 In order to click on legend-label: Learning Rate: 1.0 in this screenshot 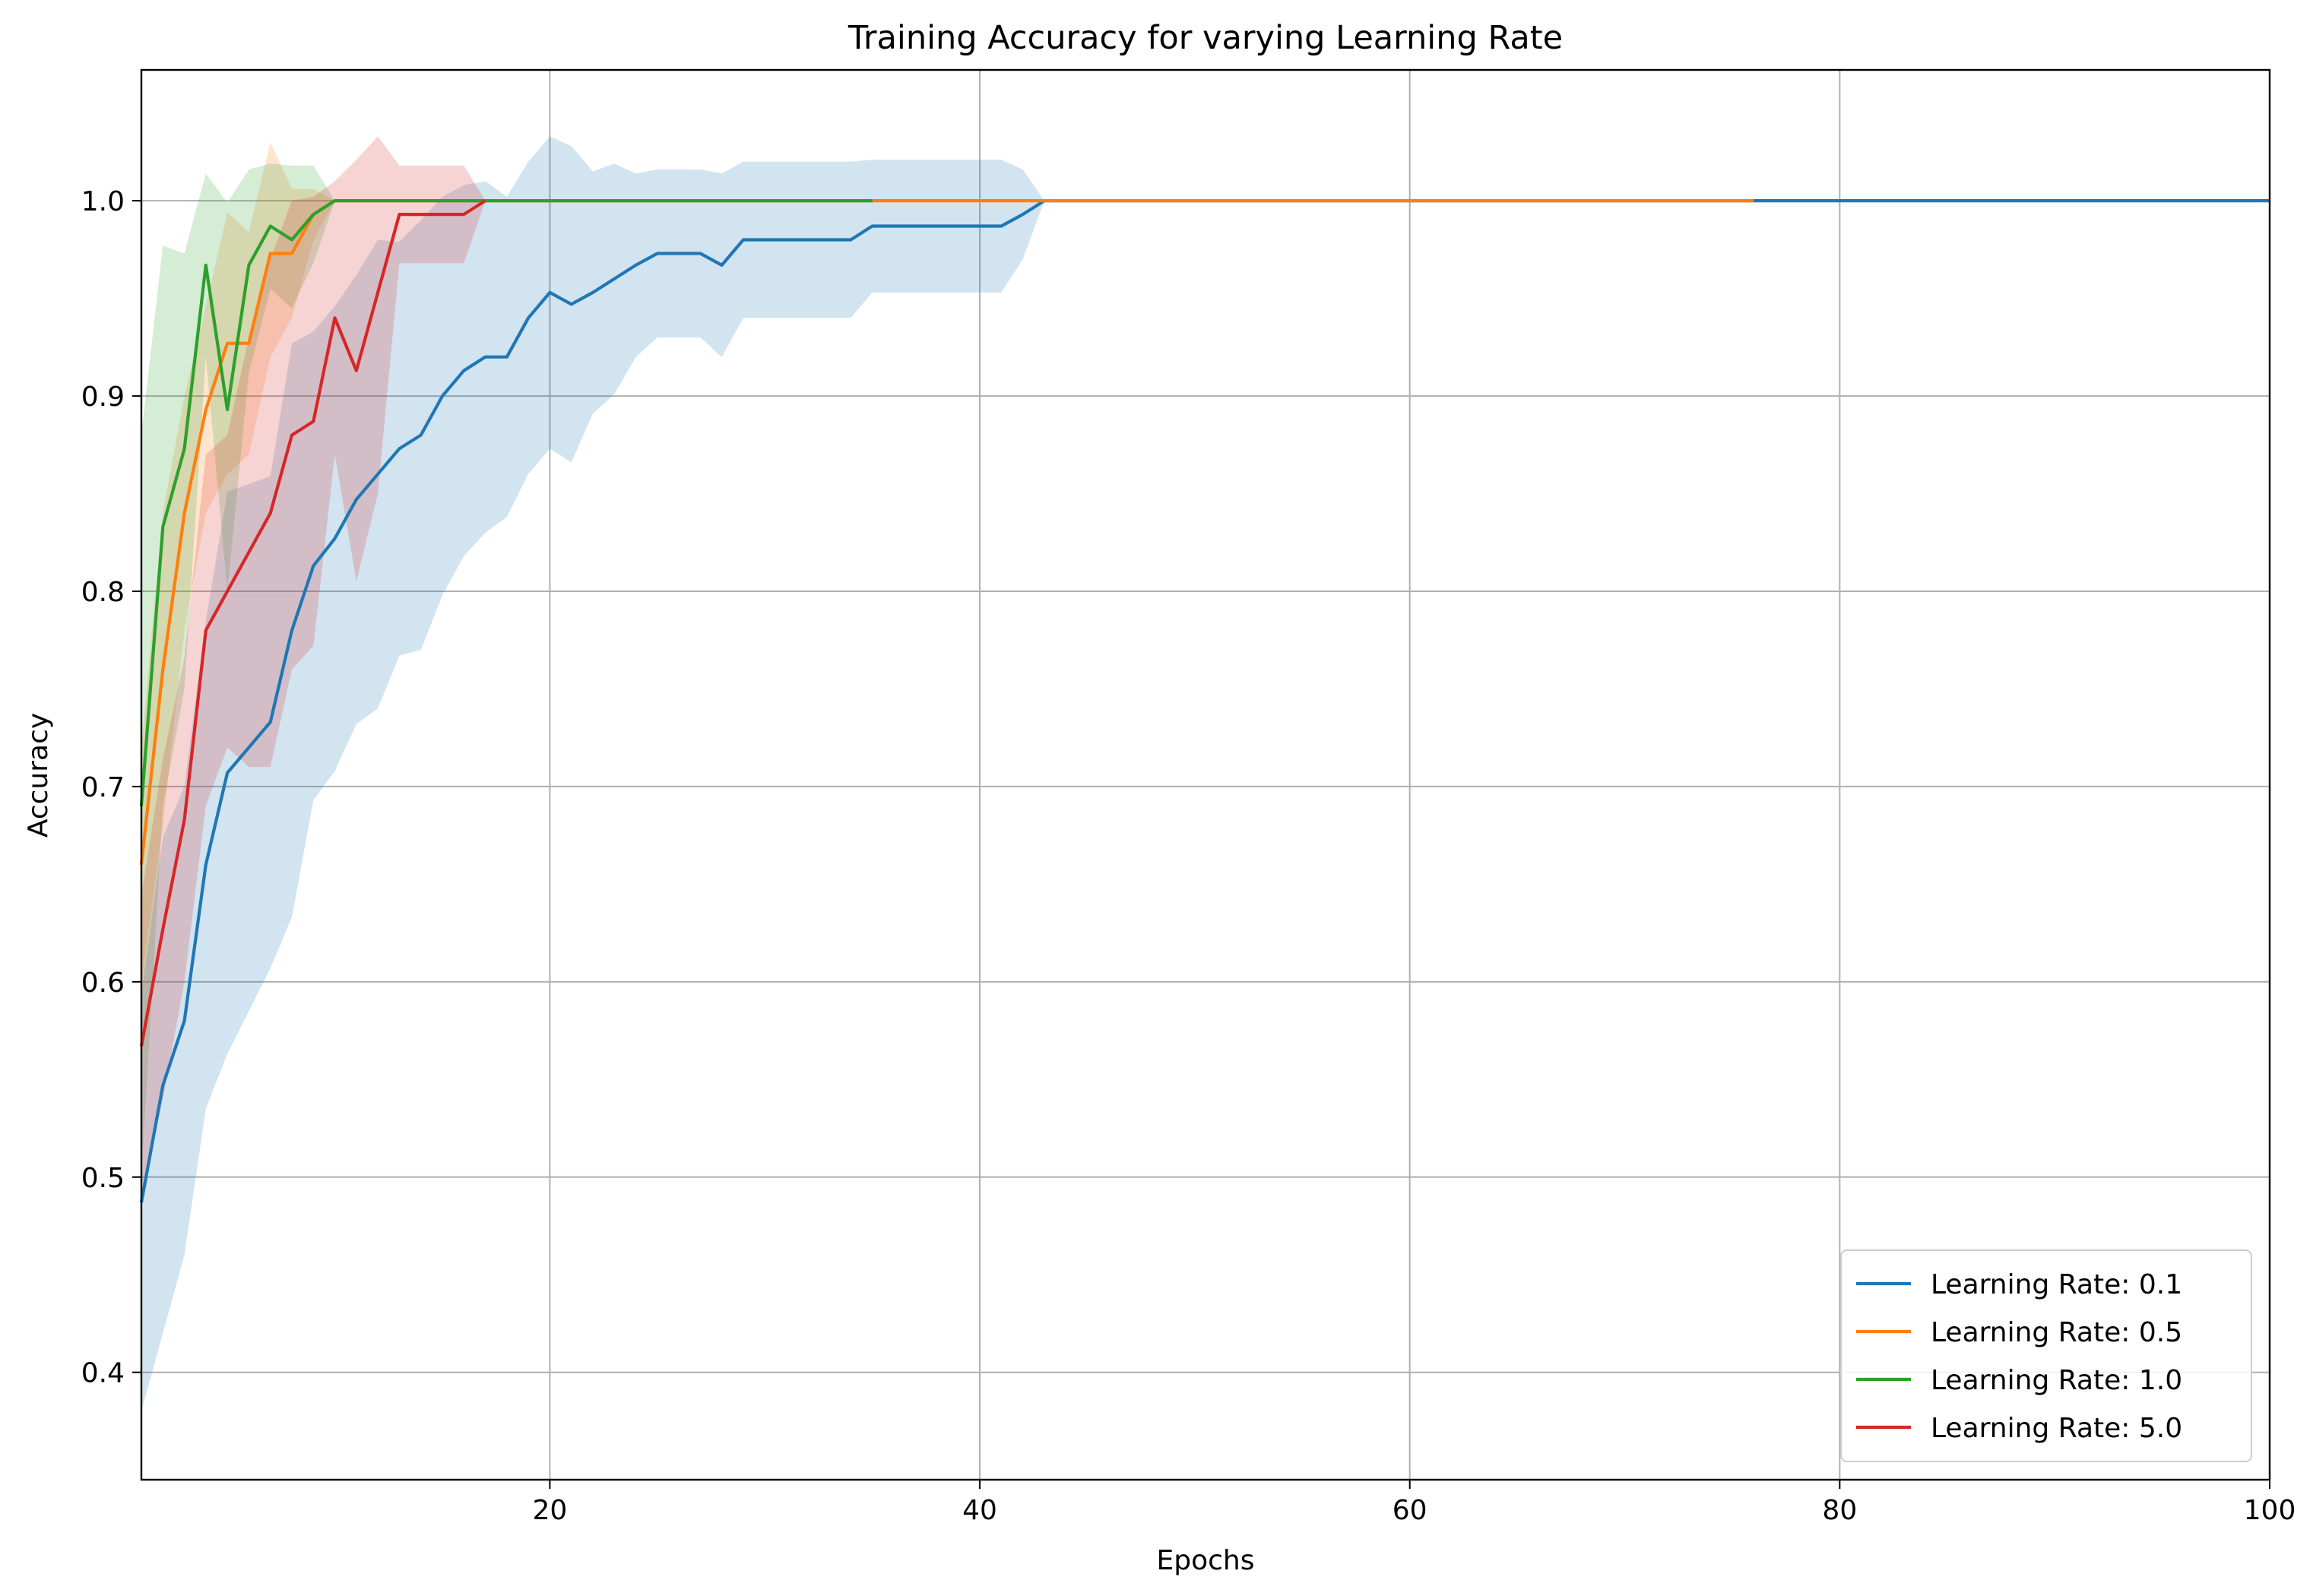, I will do `click(2056, 1380)`.